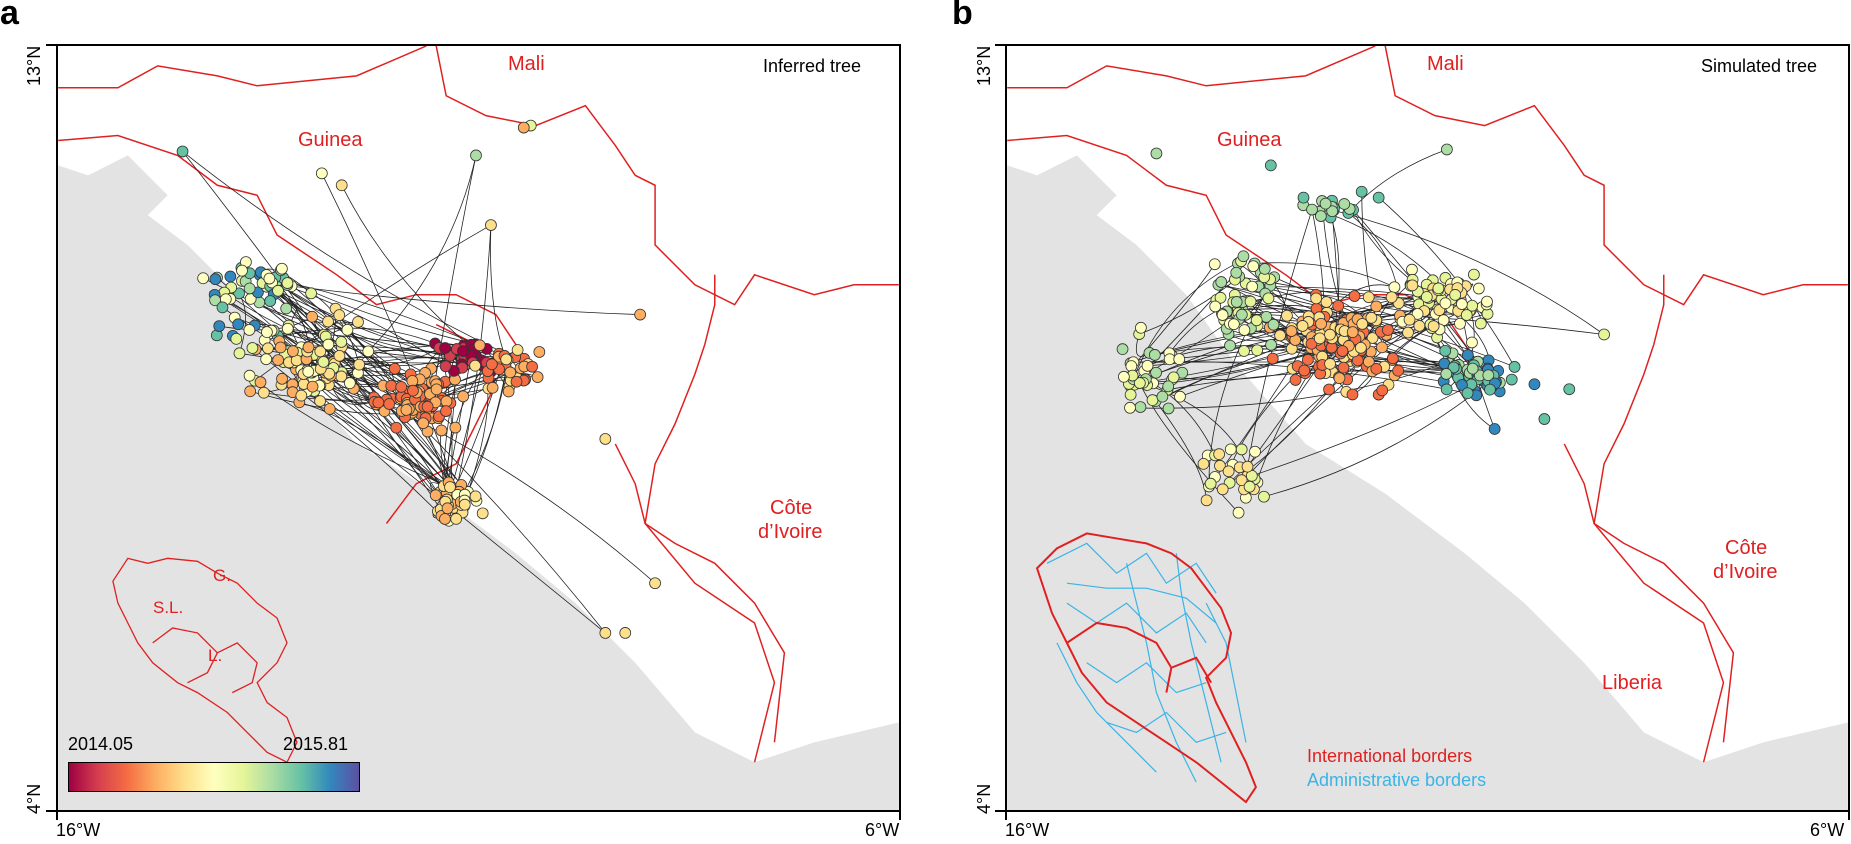 This screenshot has height=844, width=1851. I want to click on label-cote-a-2: d’Ivoire, so click(790, 532).